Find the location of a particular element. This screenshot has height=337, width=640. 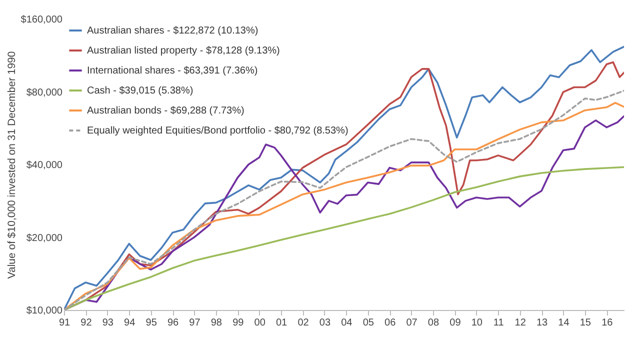

y-axis-title: Value of $10,000 invested on 31 December 1990 is located at coordinates (12, 165).